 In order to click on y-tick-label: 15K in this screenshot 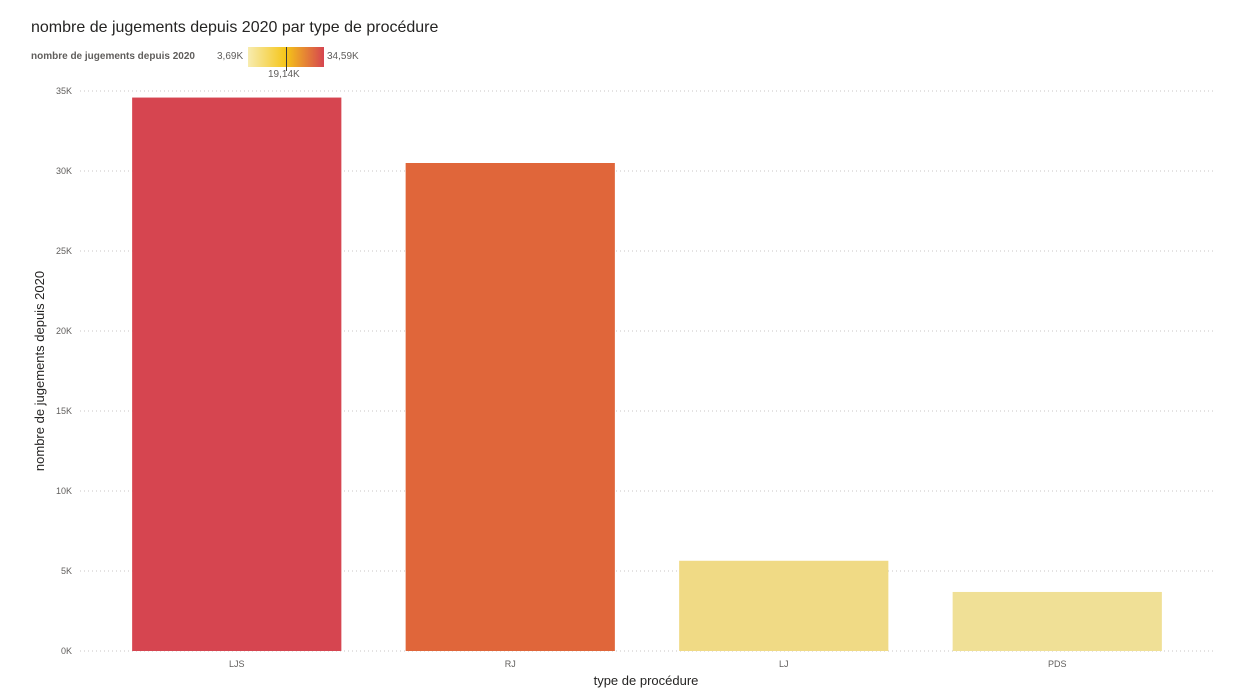, I will do `click(64, 411)`.